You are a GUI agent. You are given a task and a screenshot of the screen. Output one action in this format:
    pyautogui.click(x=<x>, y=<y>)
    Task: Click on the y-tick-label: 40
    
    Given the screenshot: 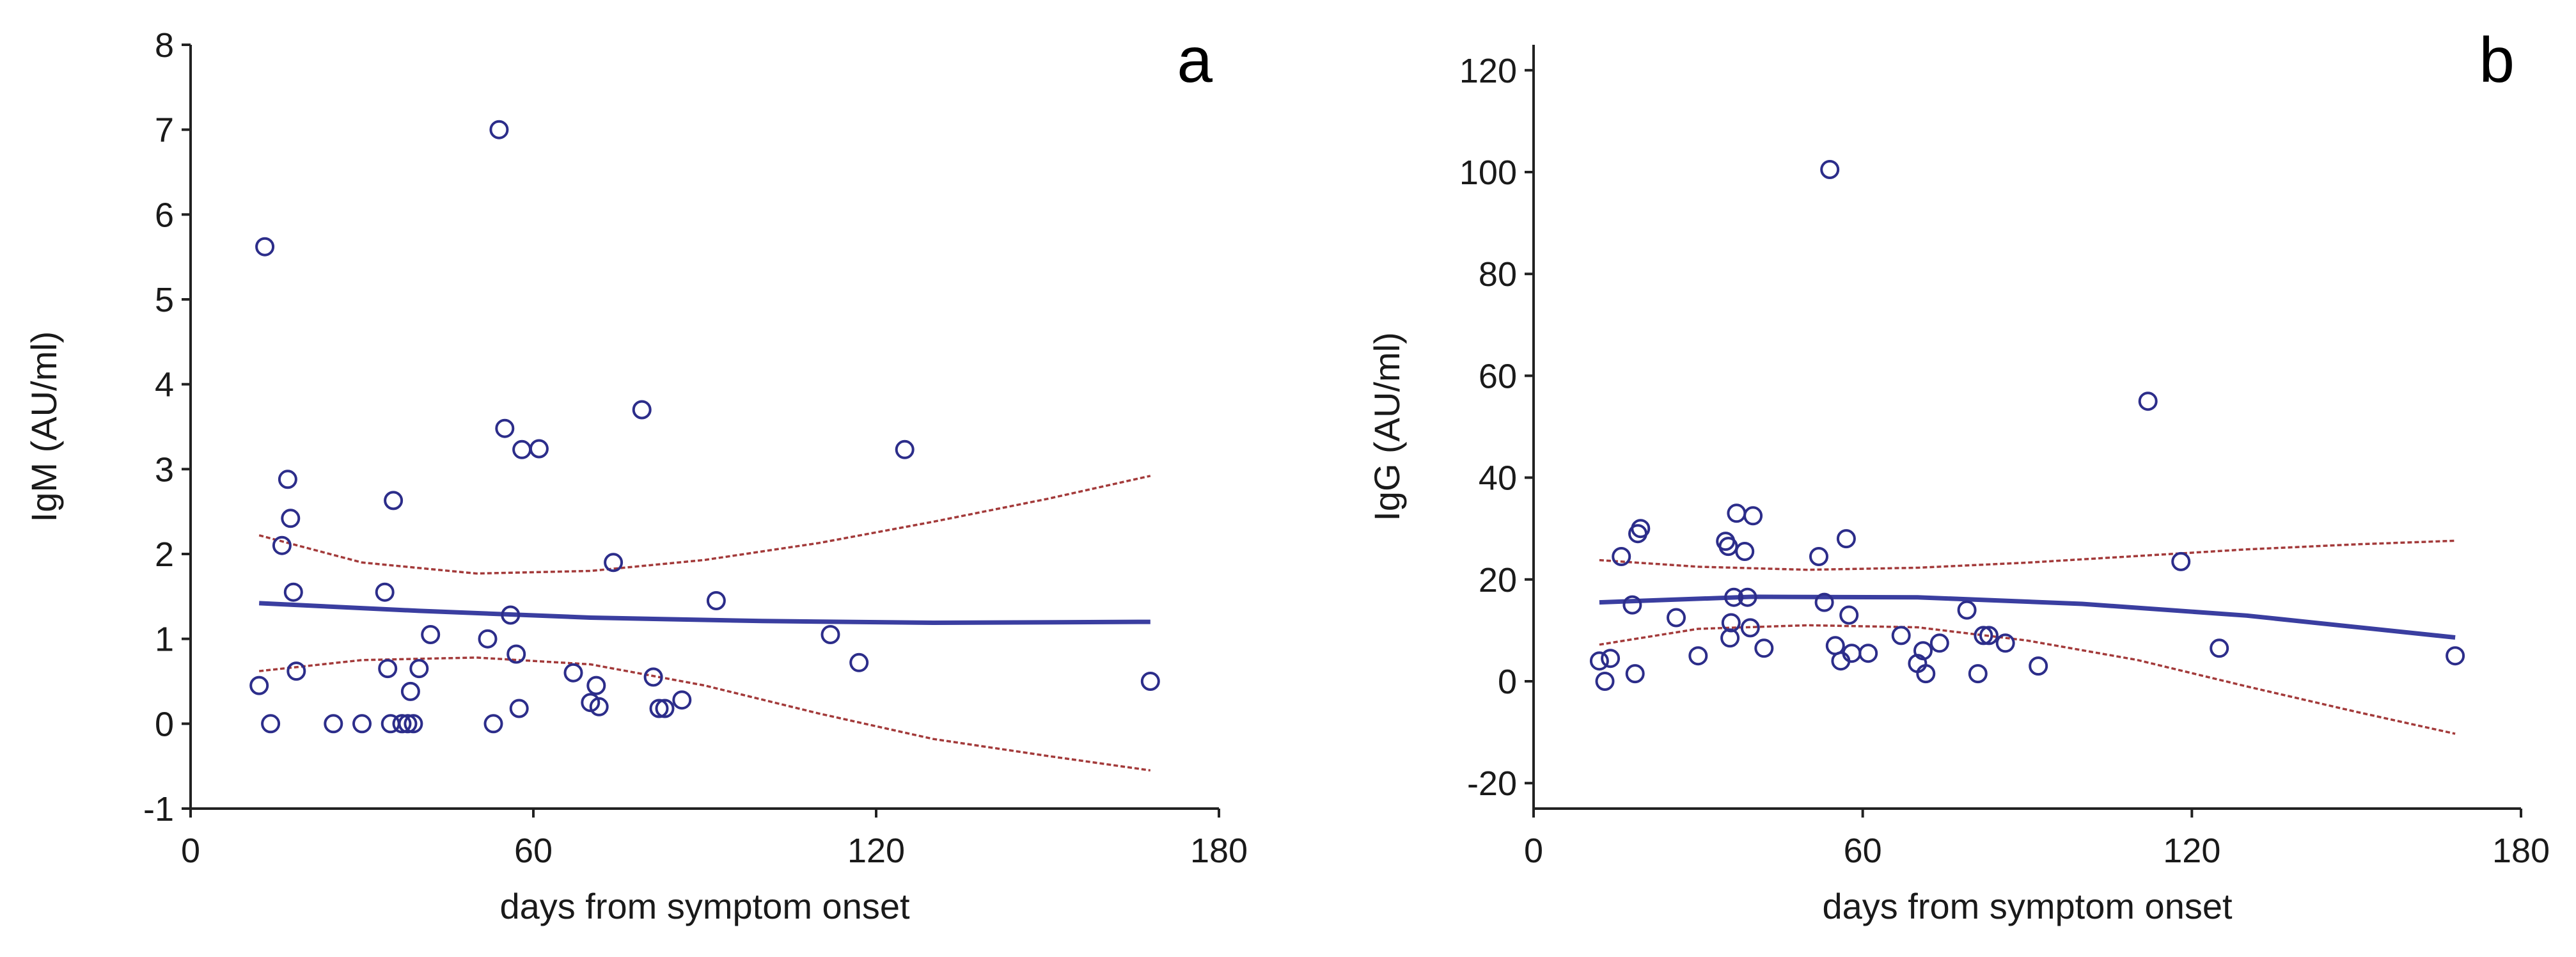 What is the action you would take?
    pyautogui.click(x=1498, y=478)
    